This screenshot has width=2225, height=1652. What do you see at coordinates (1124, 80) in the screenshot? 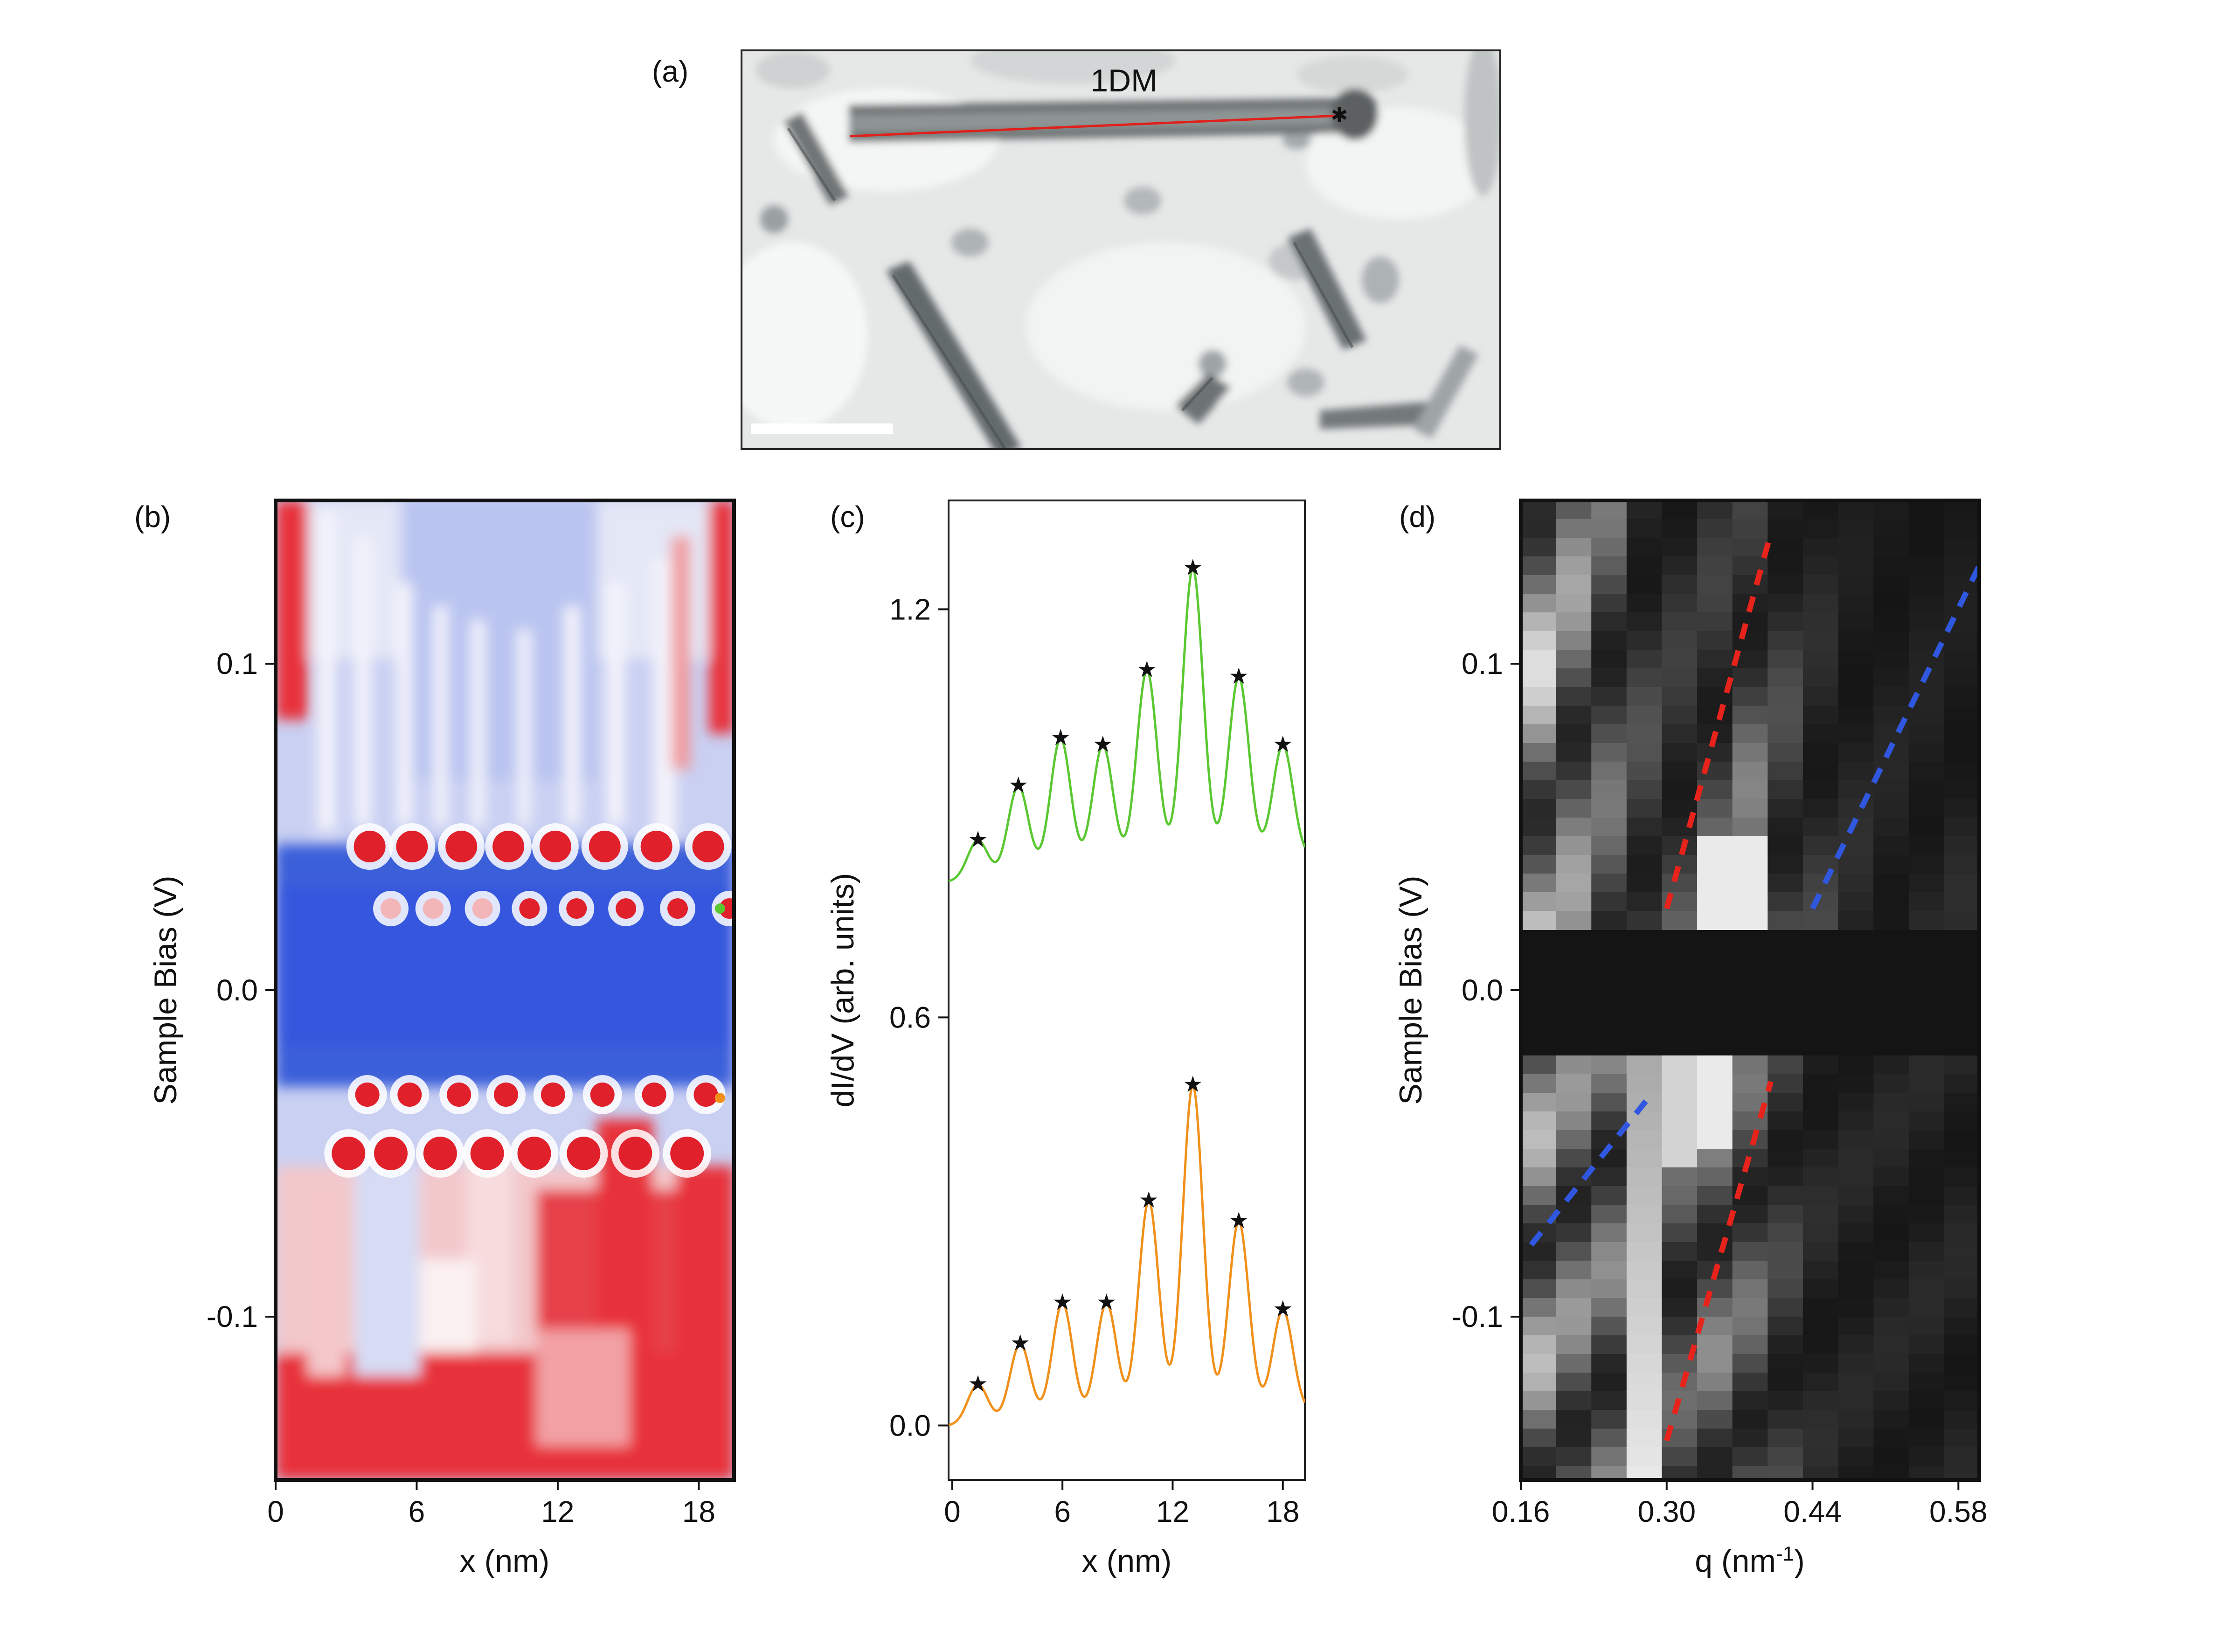
I see `annotation-1dm: 1DM` at bounding box center [1124, 80].